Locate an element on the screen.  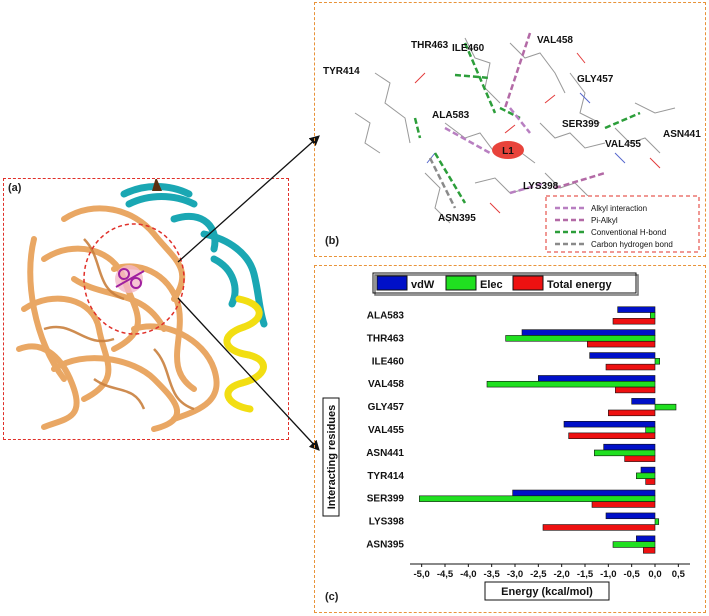
bar-elec-tyr414 is located at coordinates (646, 476).